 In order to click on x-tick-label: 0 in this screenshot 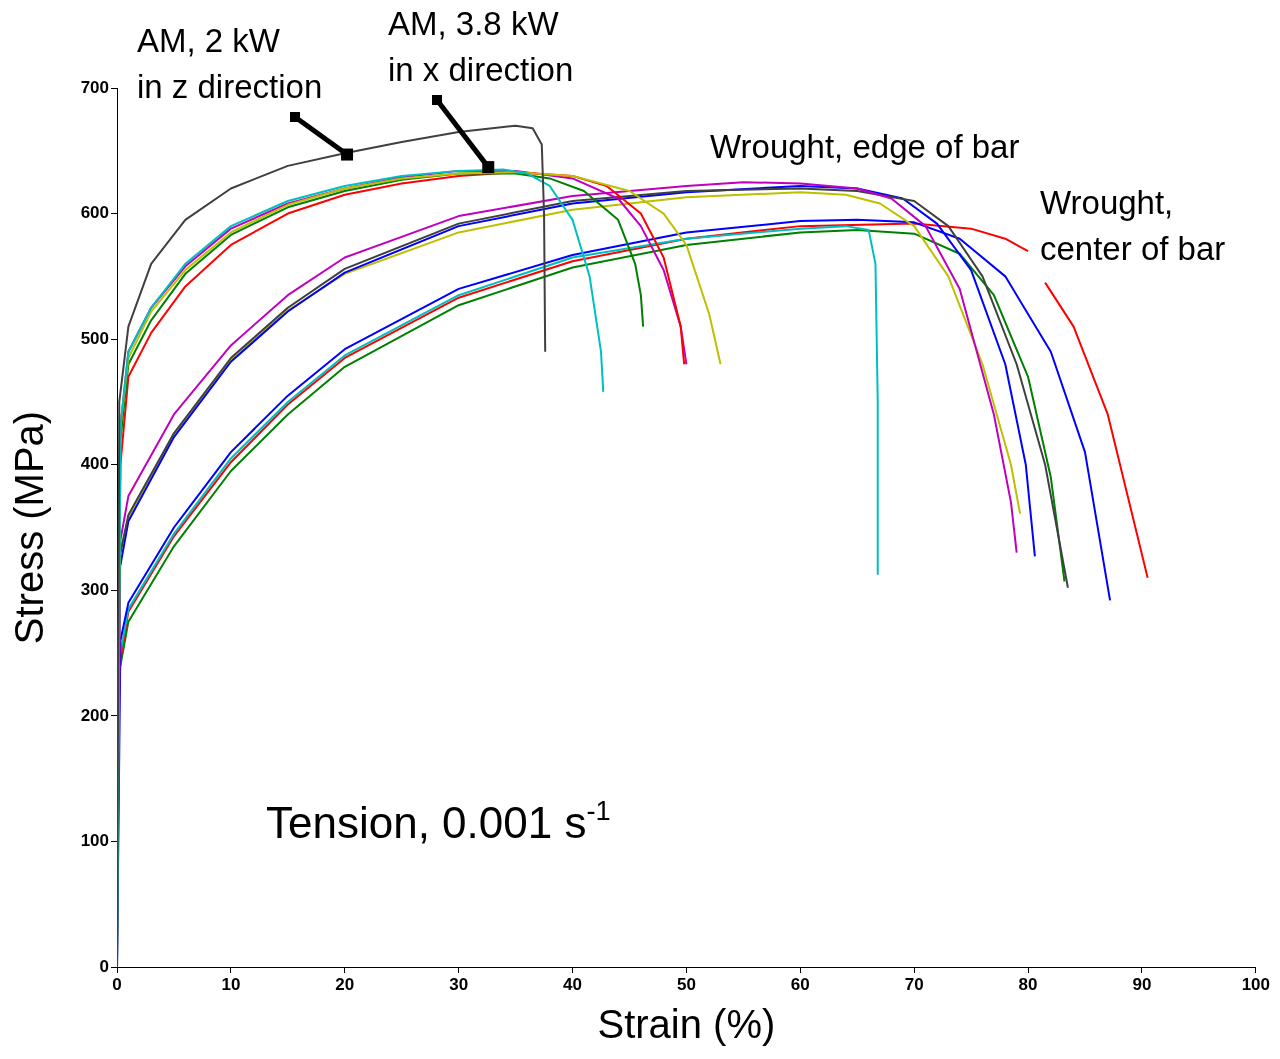, I will do `click(117, 984)`.